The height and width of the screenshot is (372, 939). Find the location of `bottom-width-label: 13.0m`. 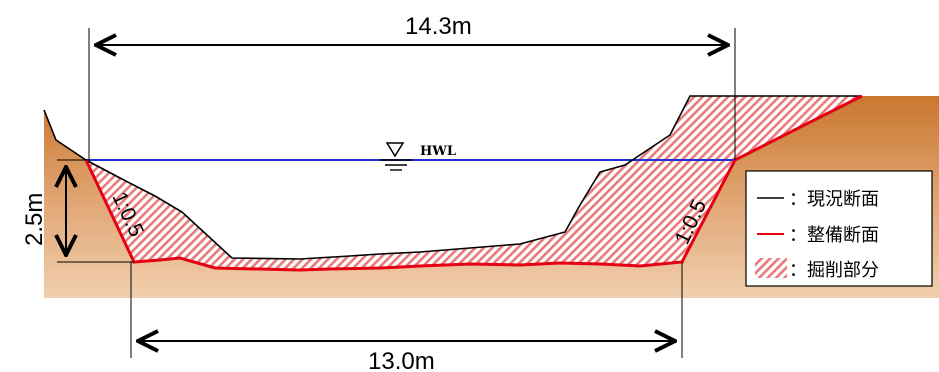

bottom-width-label: 13.0m is located at coordinates (401, 360).